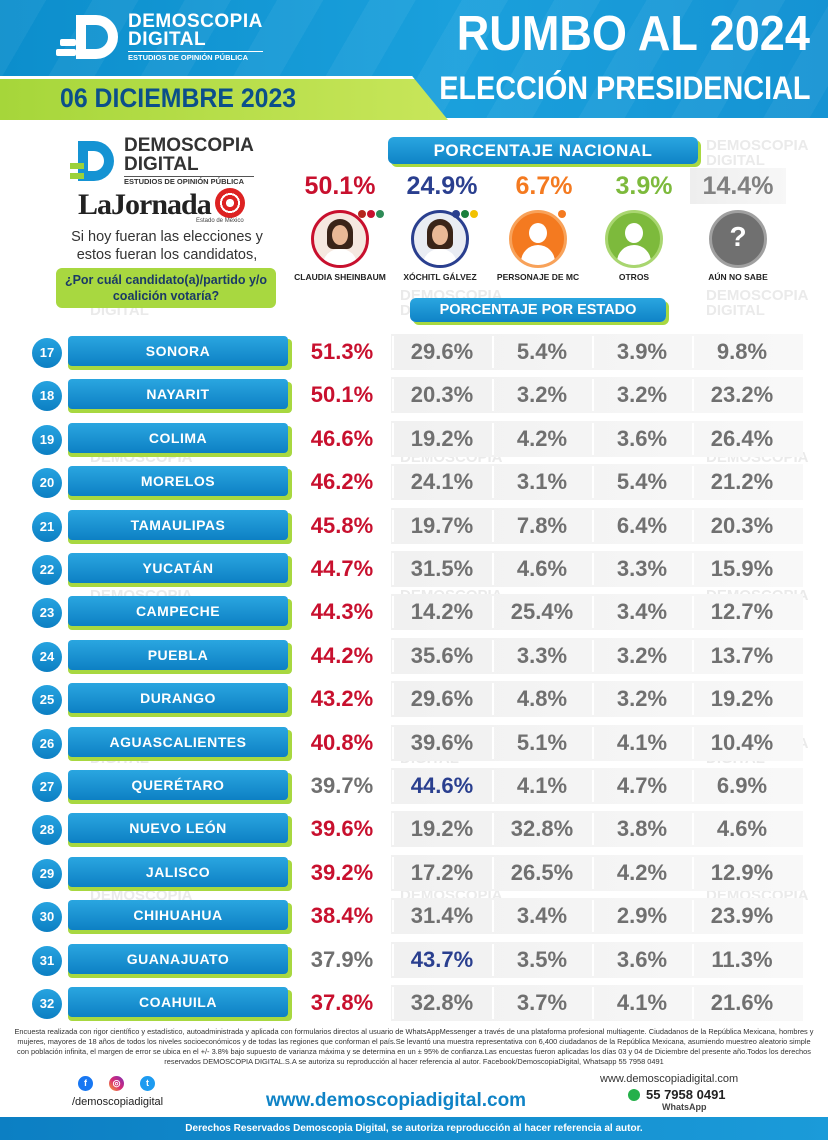  I want to click on state-row: 19 COLIMA 46.6% 19.2% 4.2% 3.6% 26.4%, so click(414, 438).